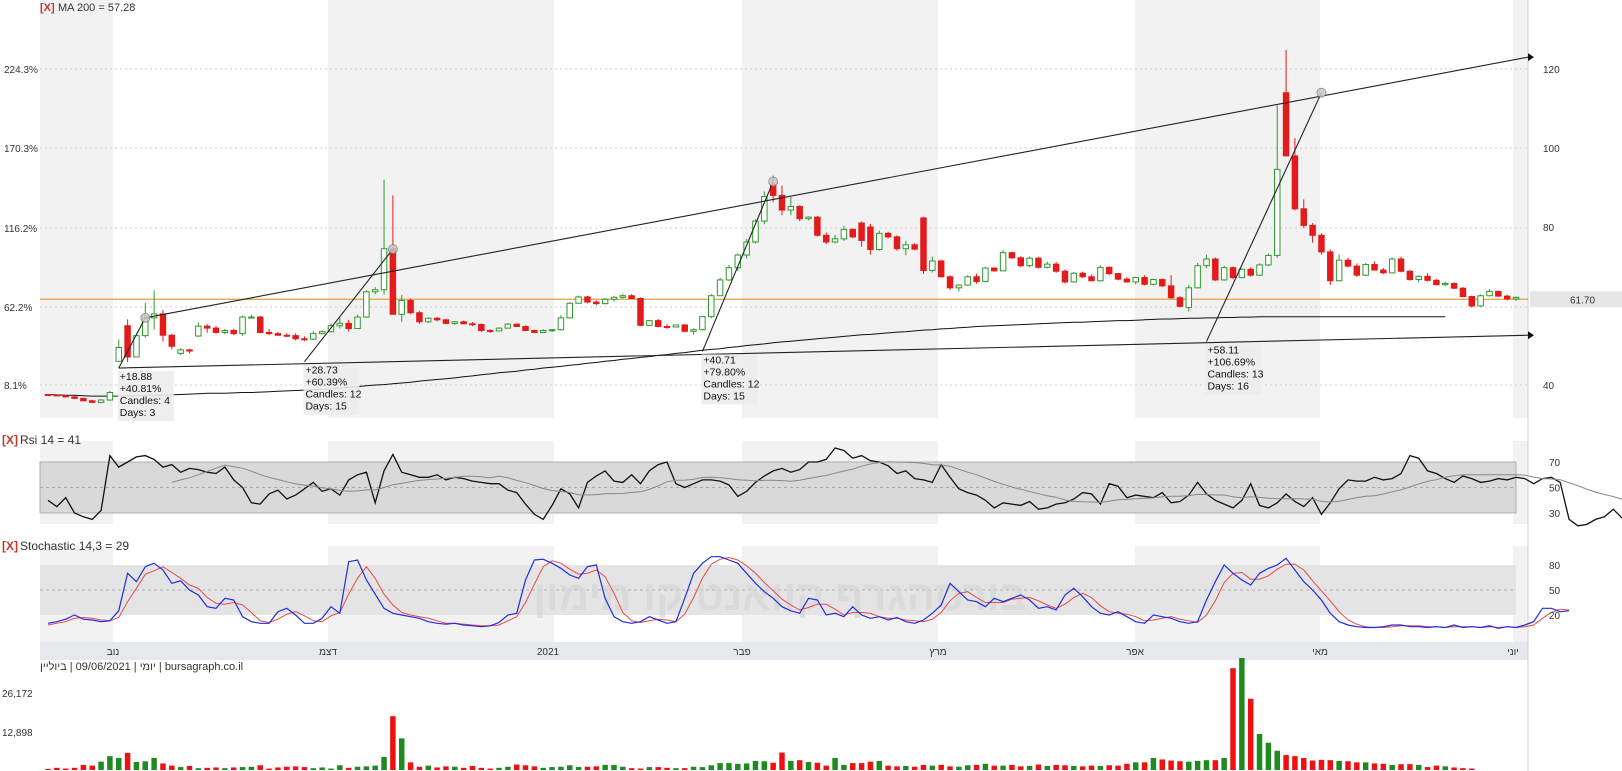 This screenshot has width=1622, height=771. Describe the element at coordinates (15, 386) in the screenshot. I see `price-left-tick: 8.1%` at that location.